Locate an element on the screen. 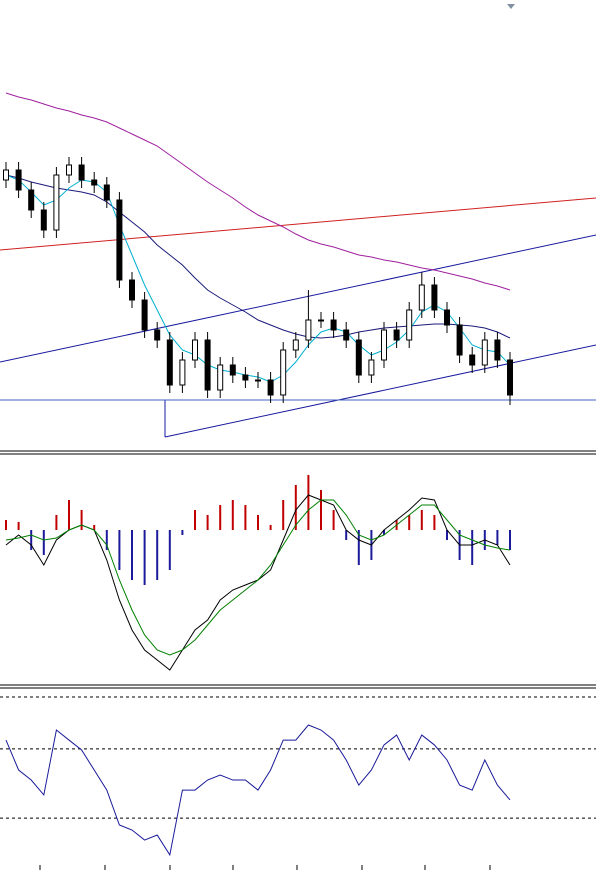  indicator-line is located at coordinates (258, 790).